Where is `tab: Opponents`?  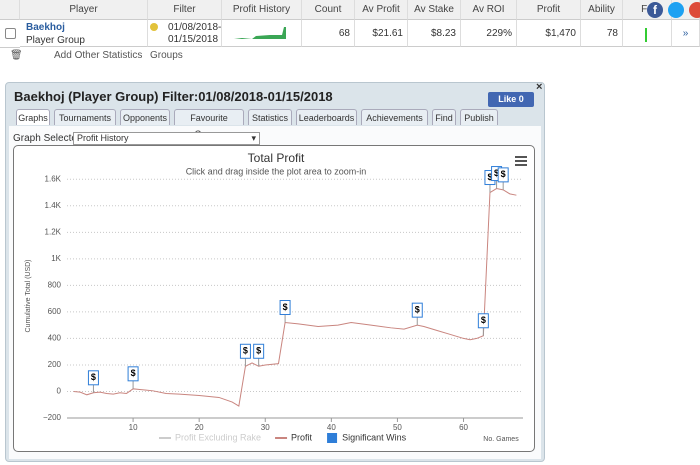 tab: Opponents is located at coordinates (145, 117).